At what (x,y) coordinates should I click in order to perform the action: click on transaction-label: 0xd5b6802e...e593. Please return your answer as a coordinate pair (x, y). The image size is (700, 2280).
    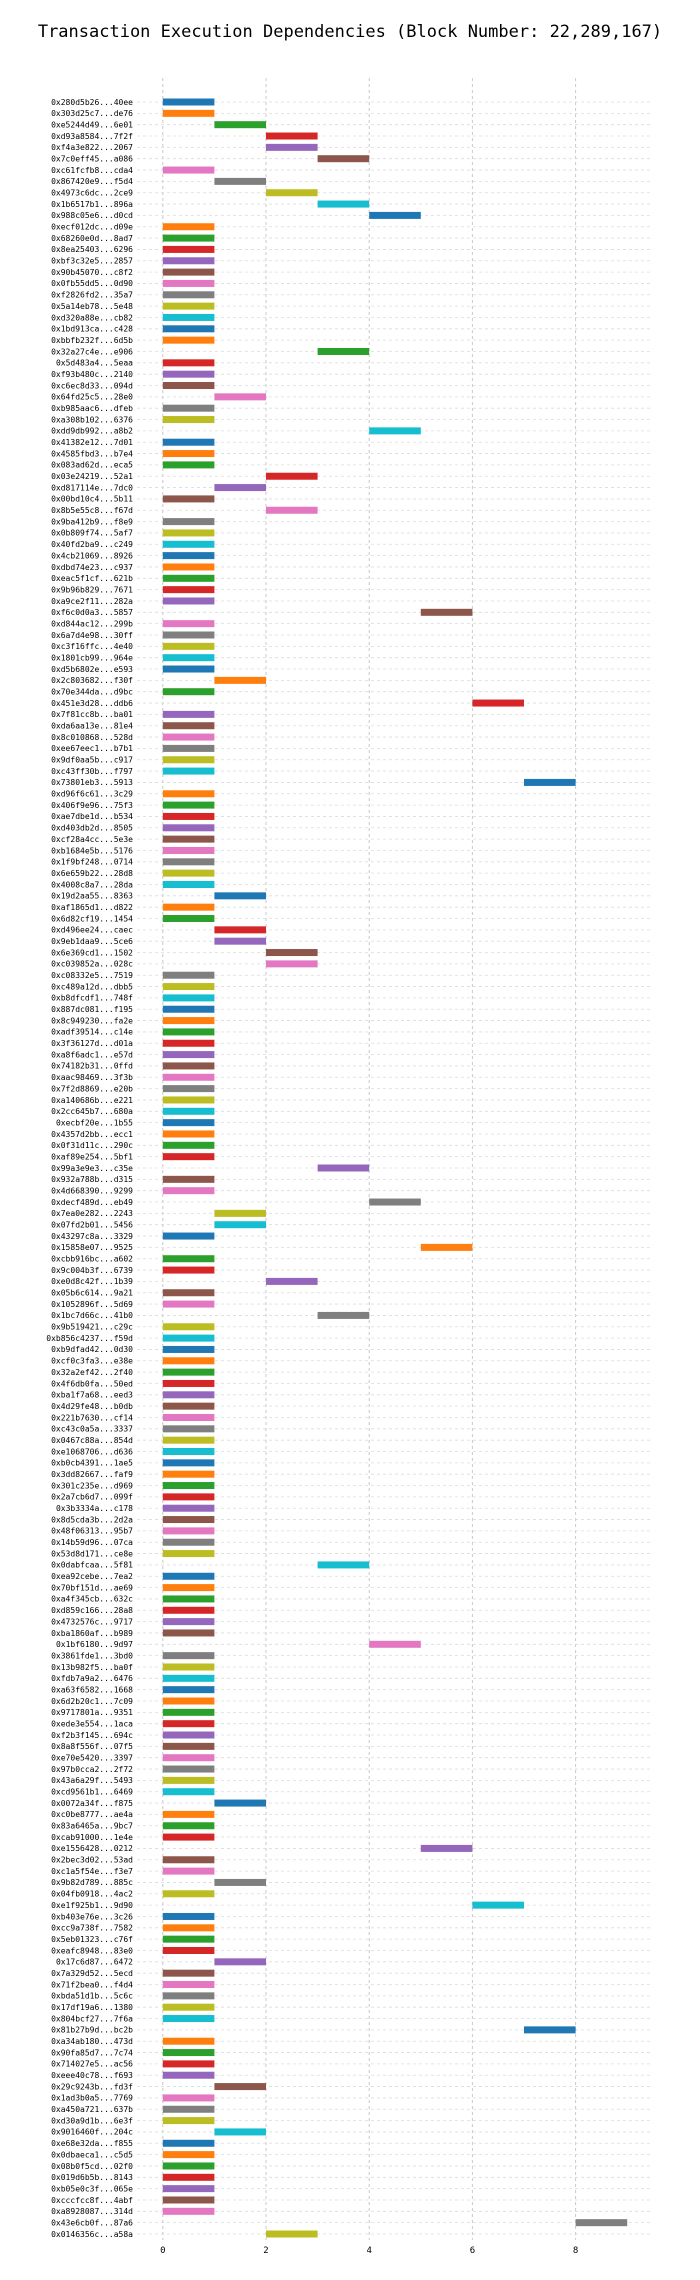
    Looking at the image, I should click on (92, 669).